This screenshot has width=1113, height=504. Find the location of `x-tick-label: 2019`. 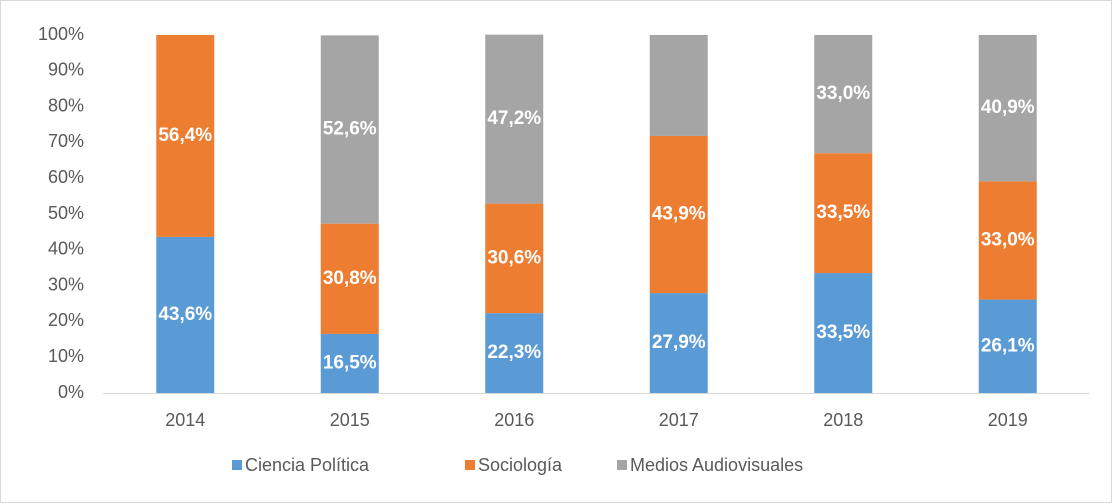

x-tick-label: 2019 is located at coordinates (1008, 420).